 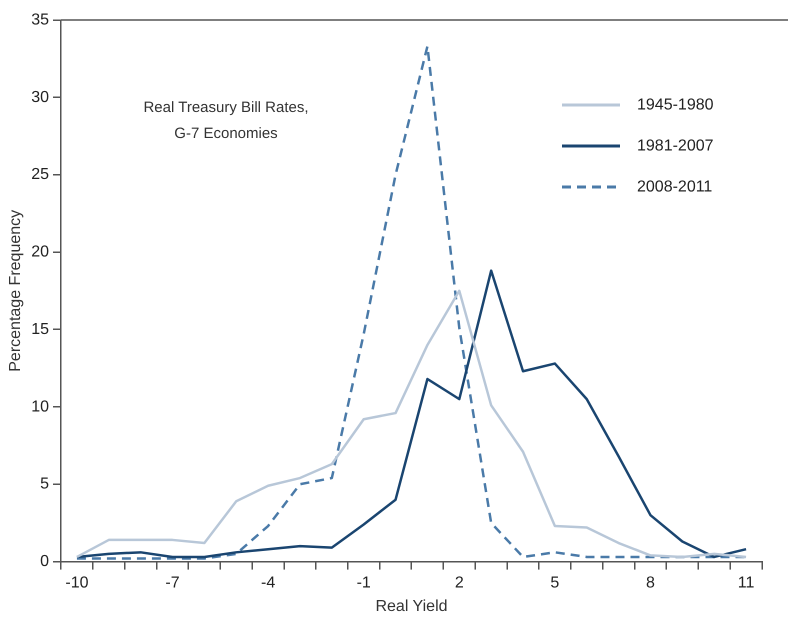 I want to click on legend-label: 2008-2011, so click(x=674, y=187).